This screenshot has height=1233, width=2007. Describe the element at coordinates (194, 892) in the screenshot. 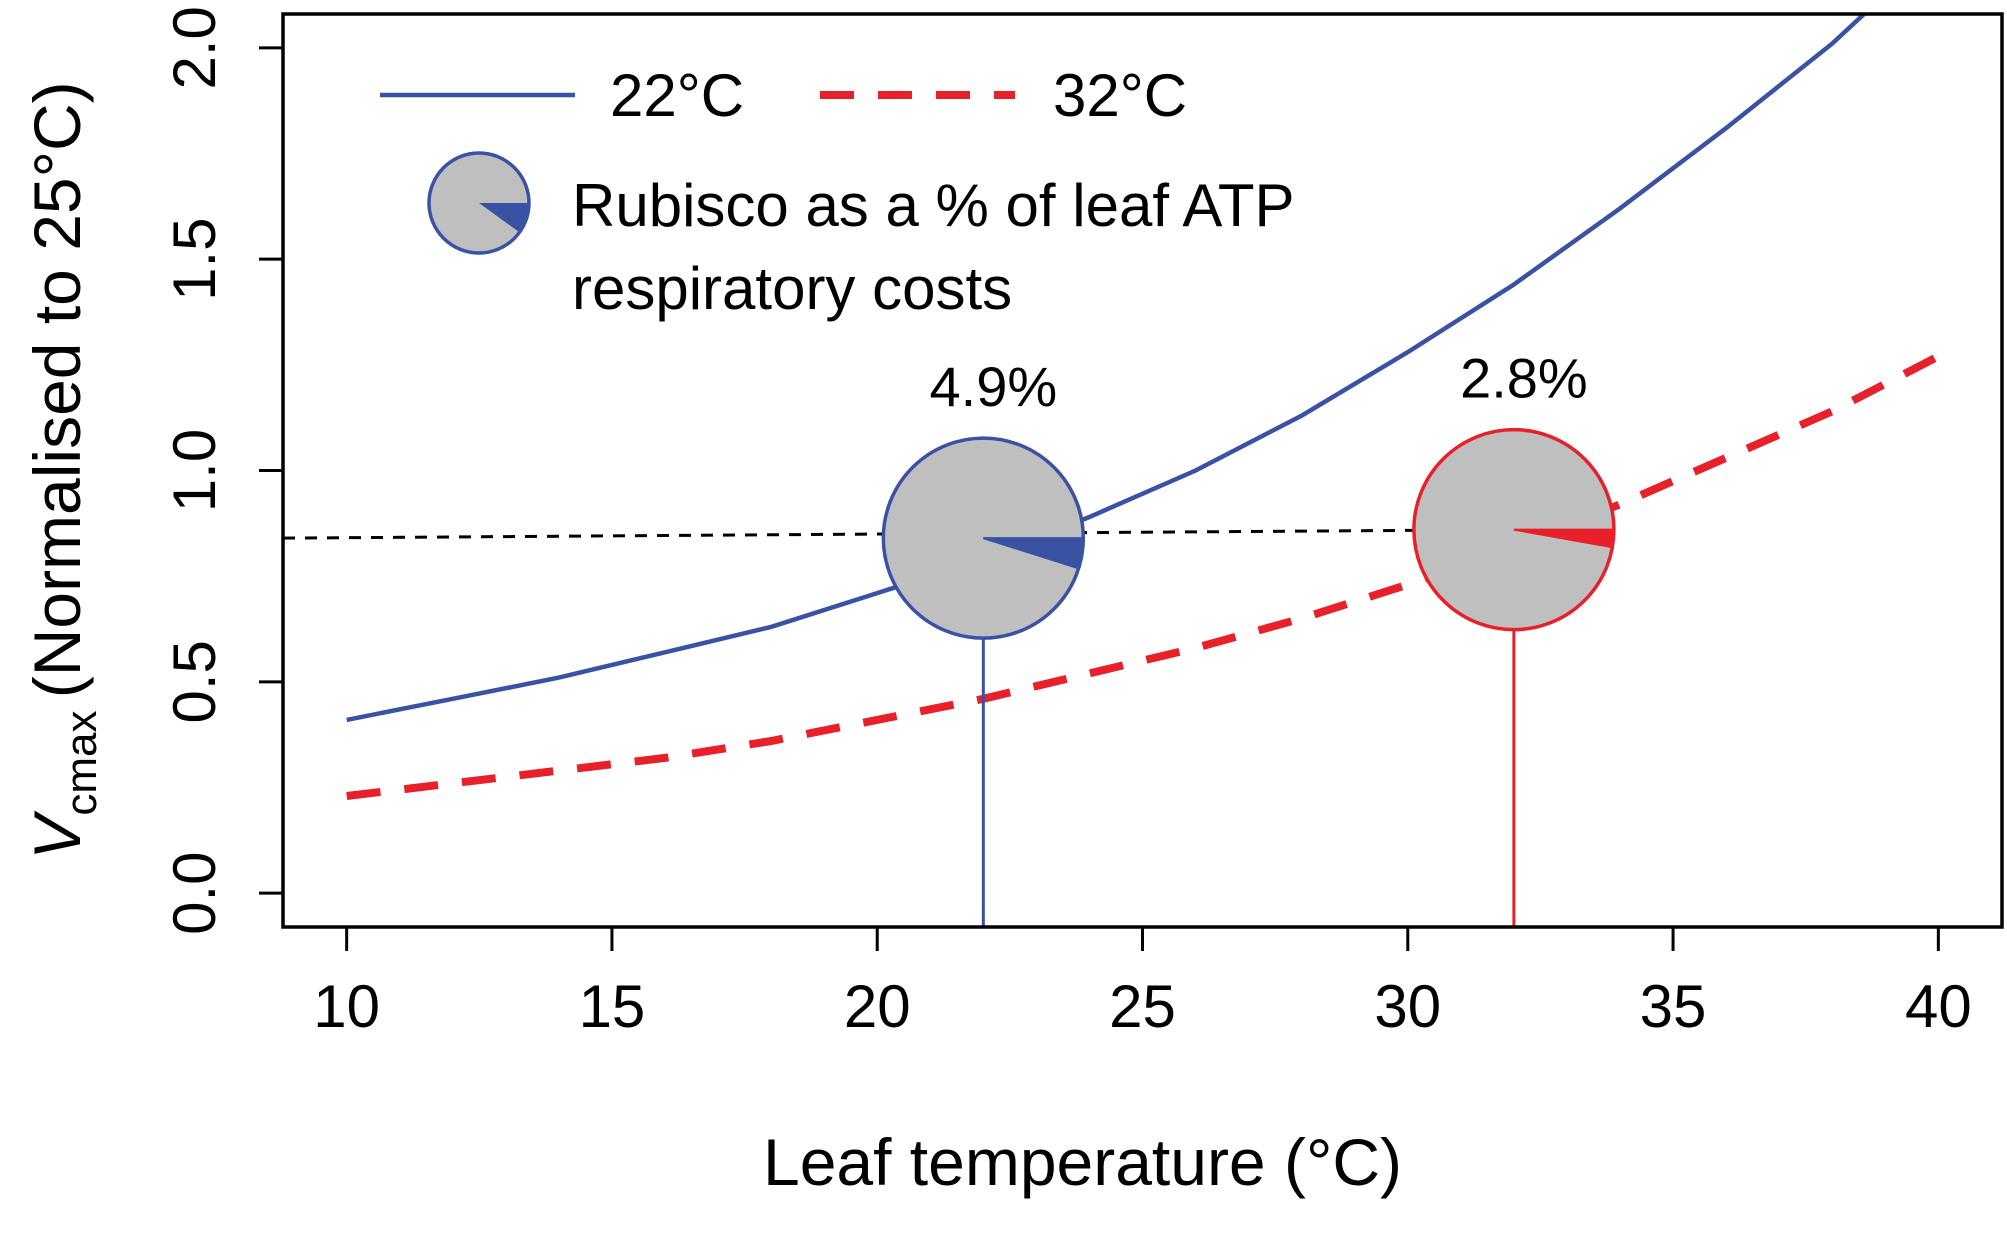

I see `y-tick-label-0: 0.0` at that location.